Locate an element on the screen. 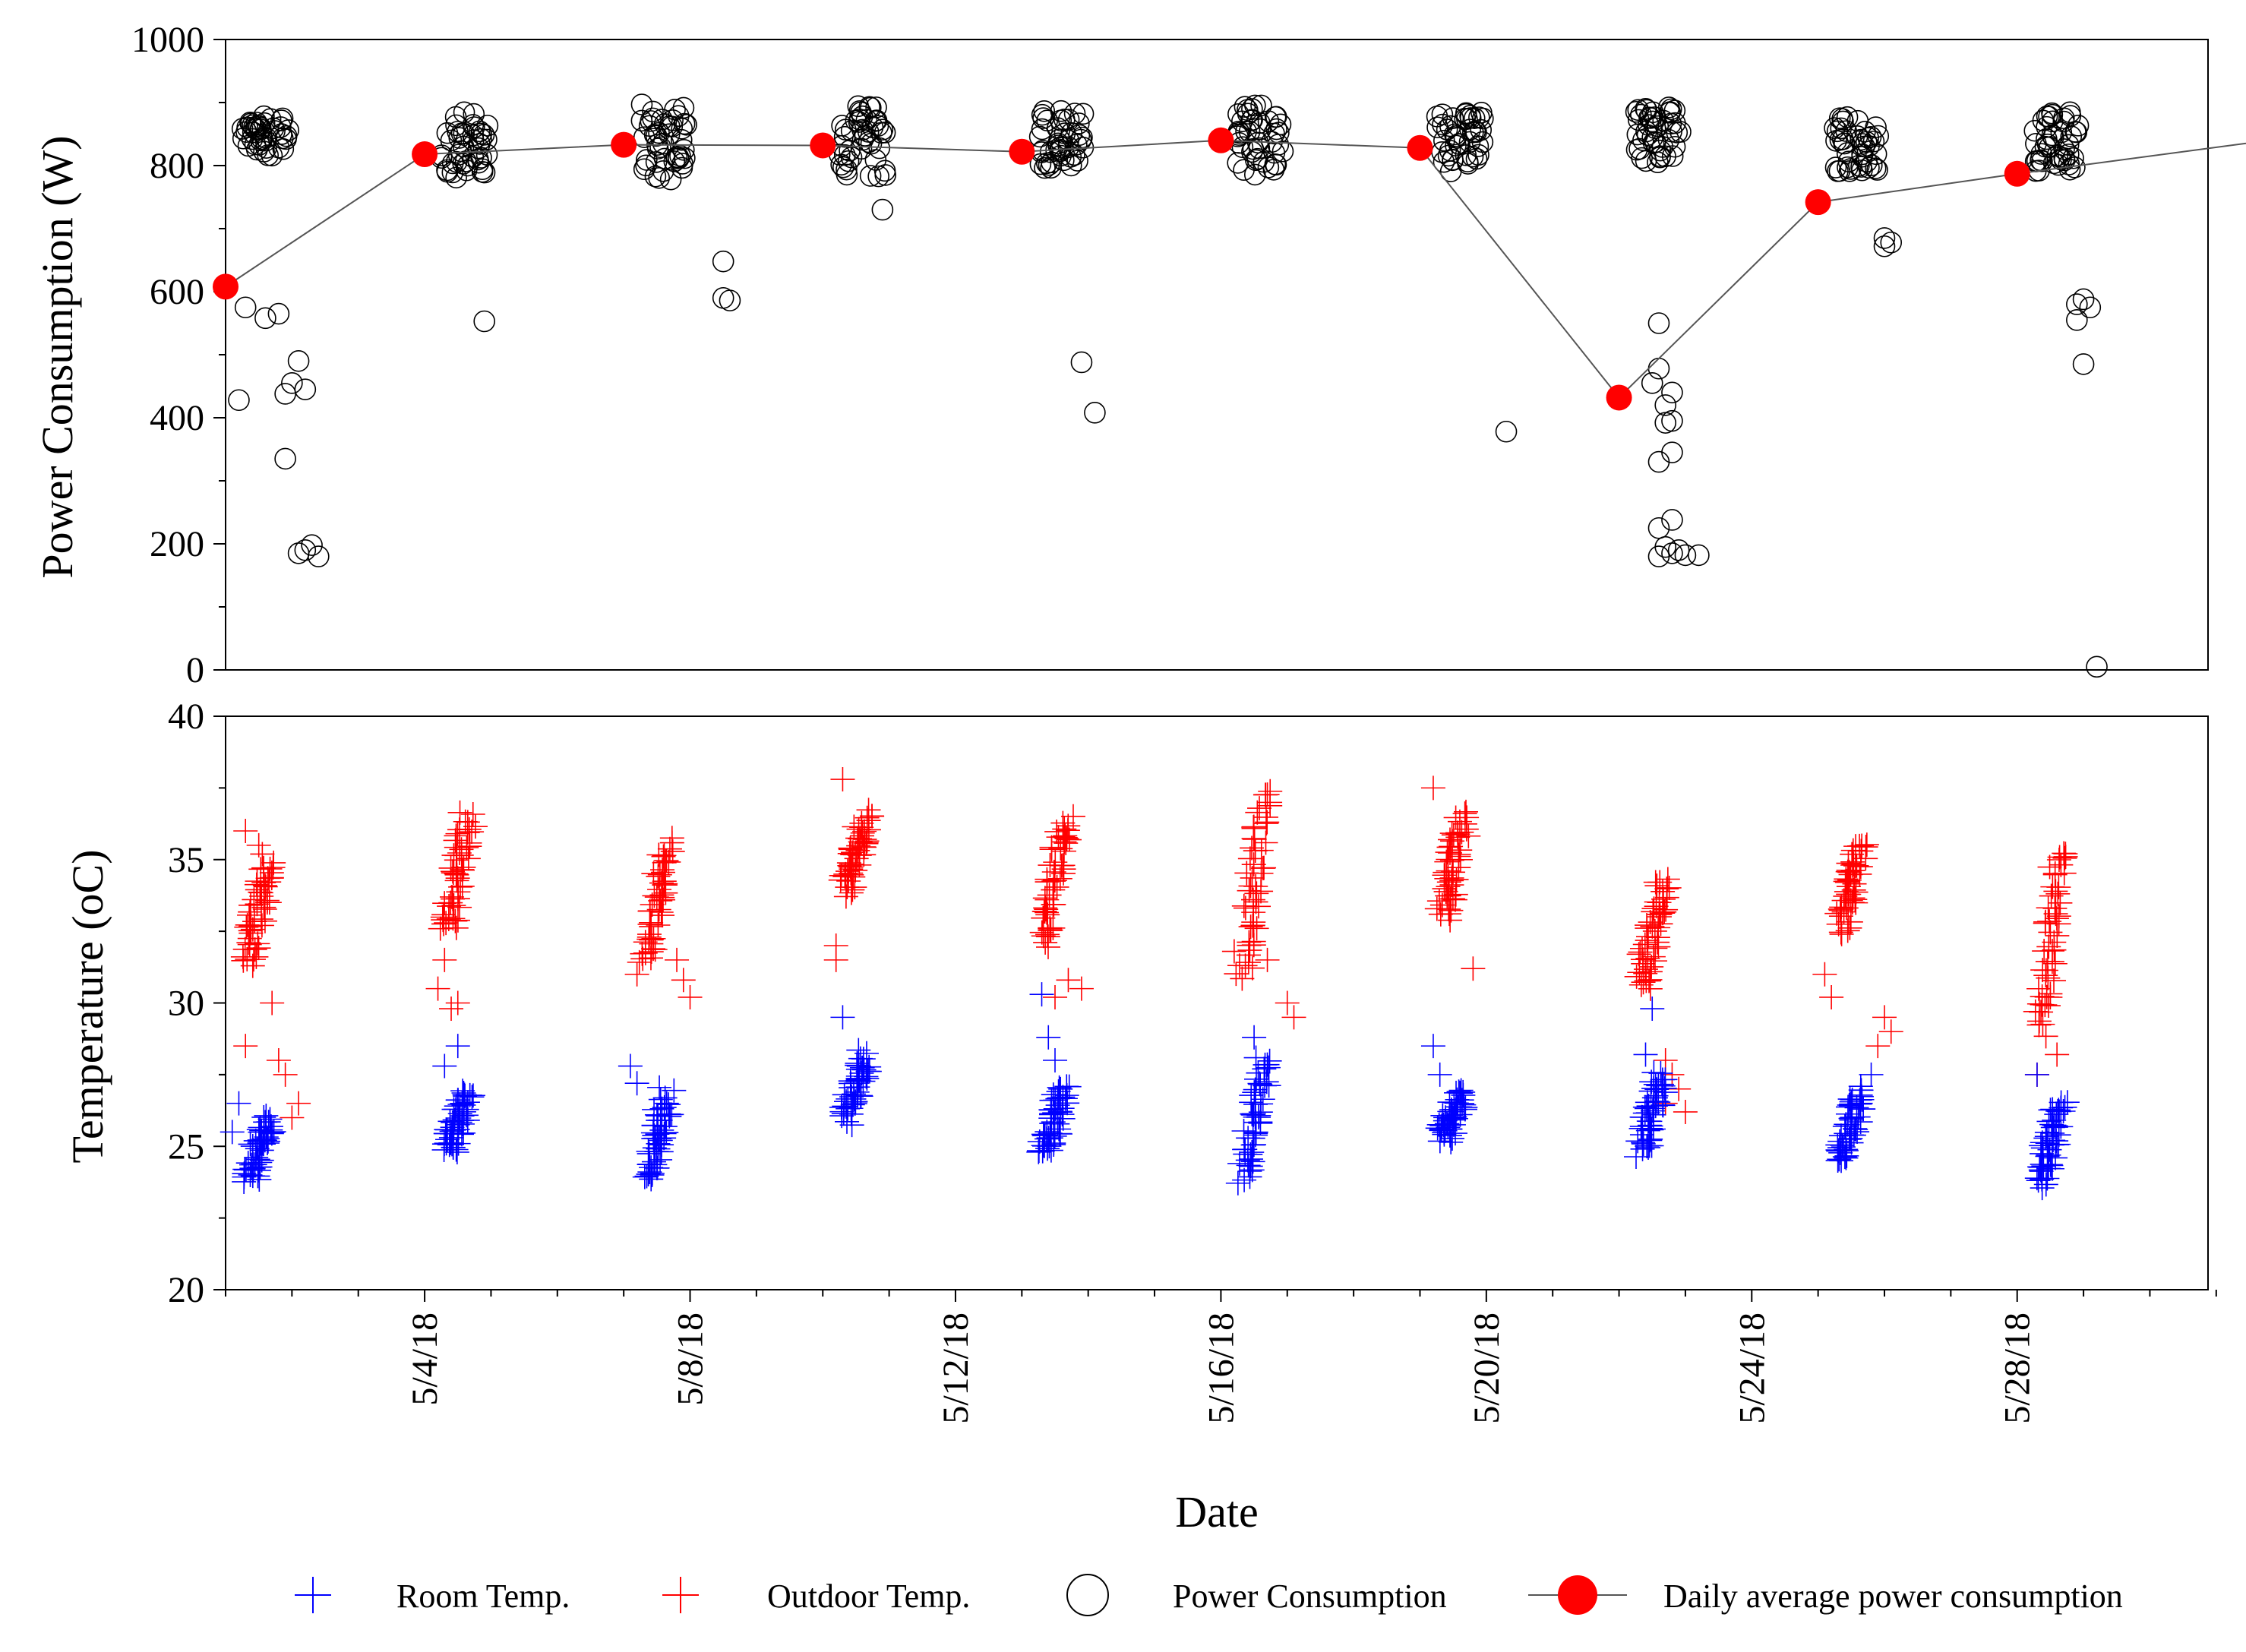 Image resolution: width=2246 pixels, height=1652 pixels. legend-marker-outdoor-temp is located at coordinates (680, 1595).